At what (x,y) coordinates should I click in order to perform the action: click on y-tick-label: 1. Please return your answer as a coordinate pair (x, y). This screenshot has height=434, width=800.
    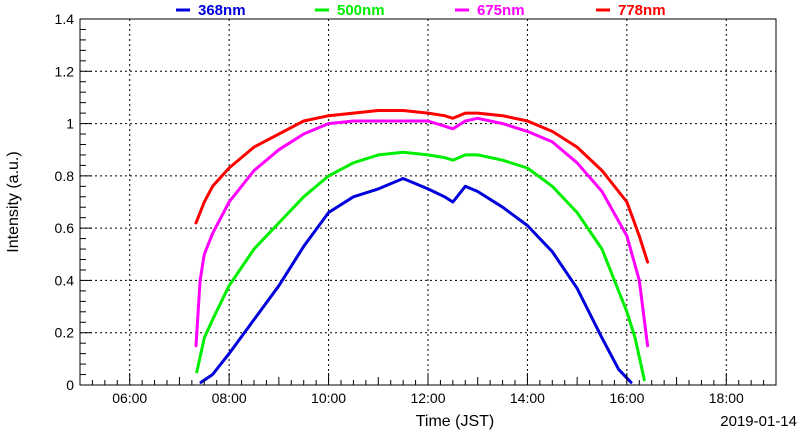
    Looking at the image, I should click on (70, 124).